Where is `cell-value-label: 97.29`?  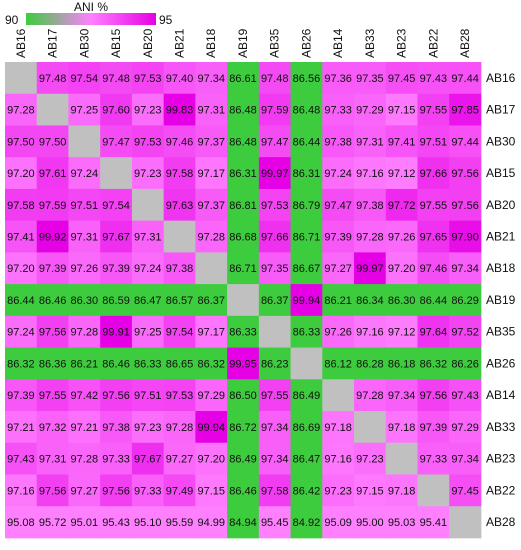 cell-value-label: 97.29 is located at coordinates (370, 111).